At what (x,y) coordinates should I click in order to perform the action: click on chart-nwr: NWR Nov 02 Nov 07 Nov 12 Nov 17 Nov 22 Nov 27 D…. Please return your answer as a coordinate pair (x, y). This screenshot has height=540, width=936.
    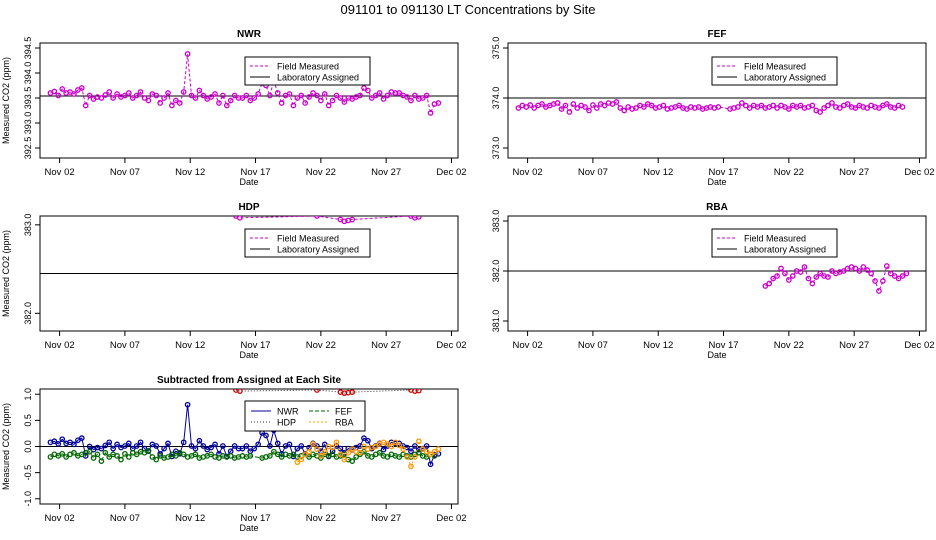
    Looking at the image, I should click on (234, 108).